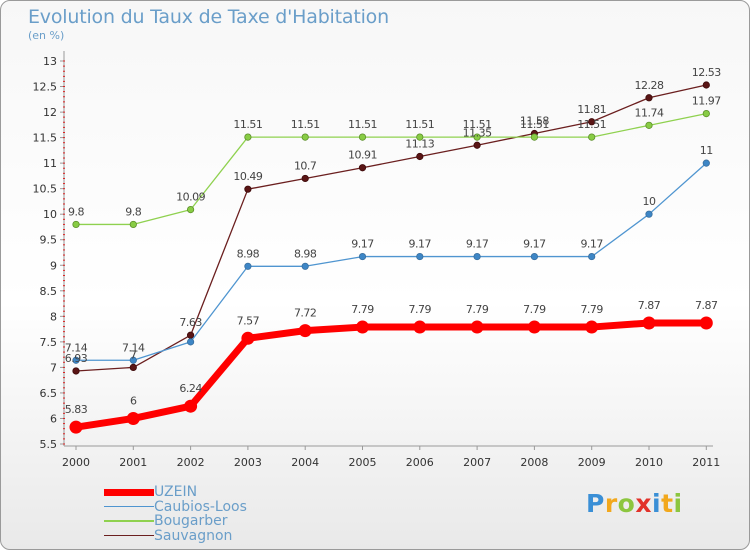  What do you see at coordinates (649, 305) in the screenshot?
I see `data-label-uzein: 7.87` at bounding box center [649, 305].